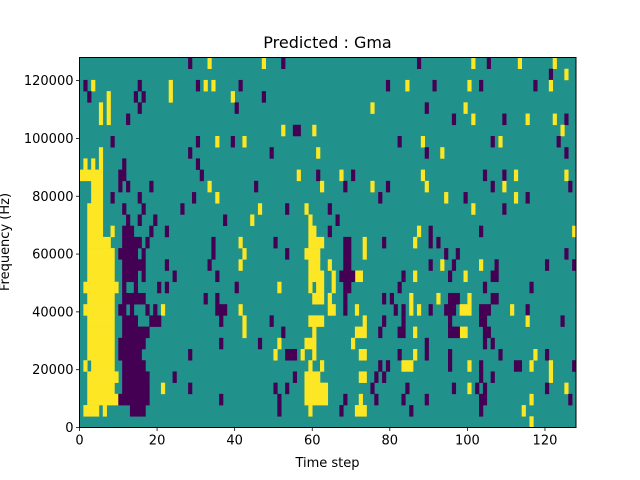 The height and width of the screenshot is (480, 640). I want to click on x-axis-label: Time step, so click(326, 463).